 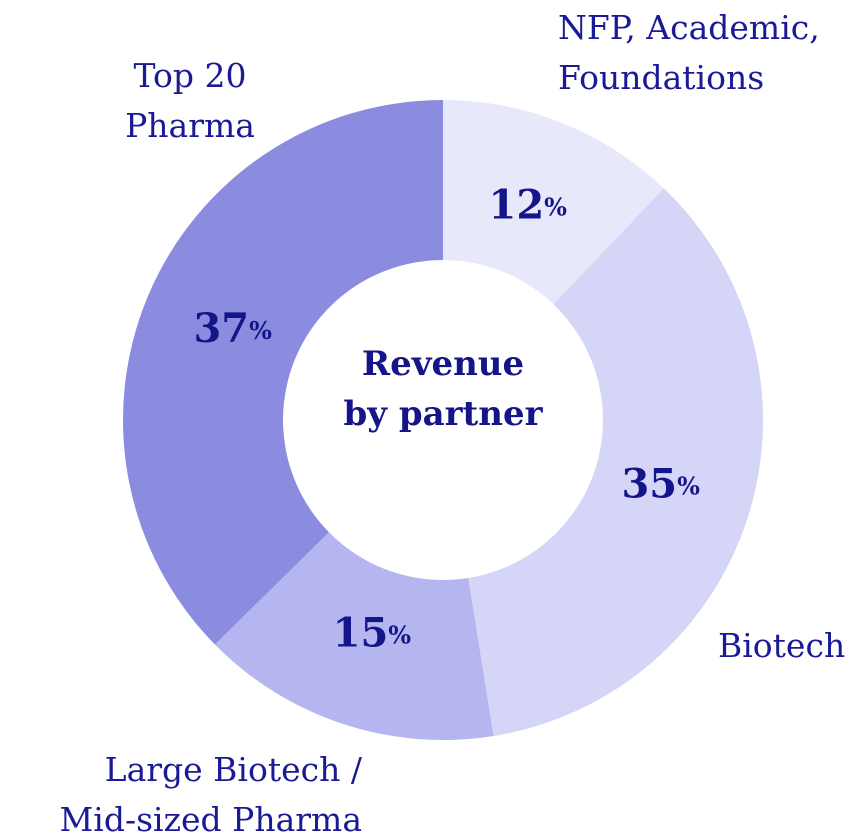 What do you see at coordinates (232, 328) in the screenshot?
I see `value-label: 37%` at bounding box center [232, 328].